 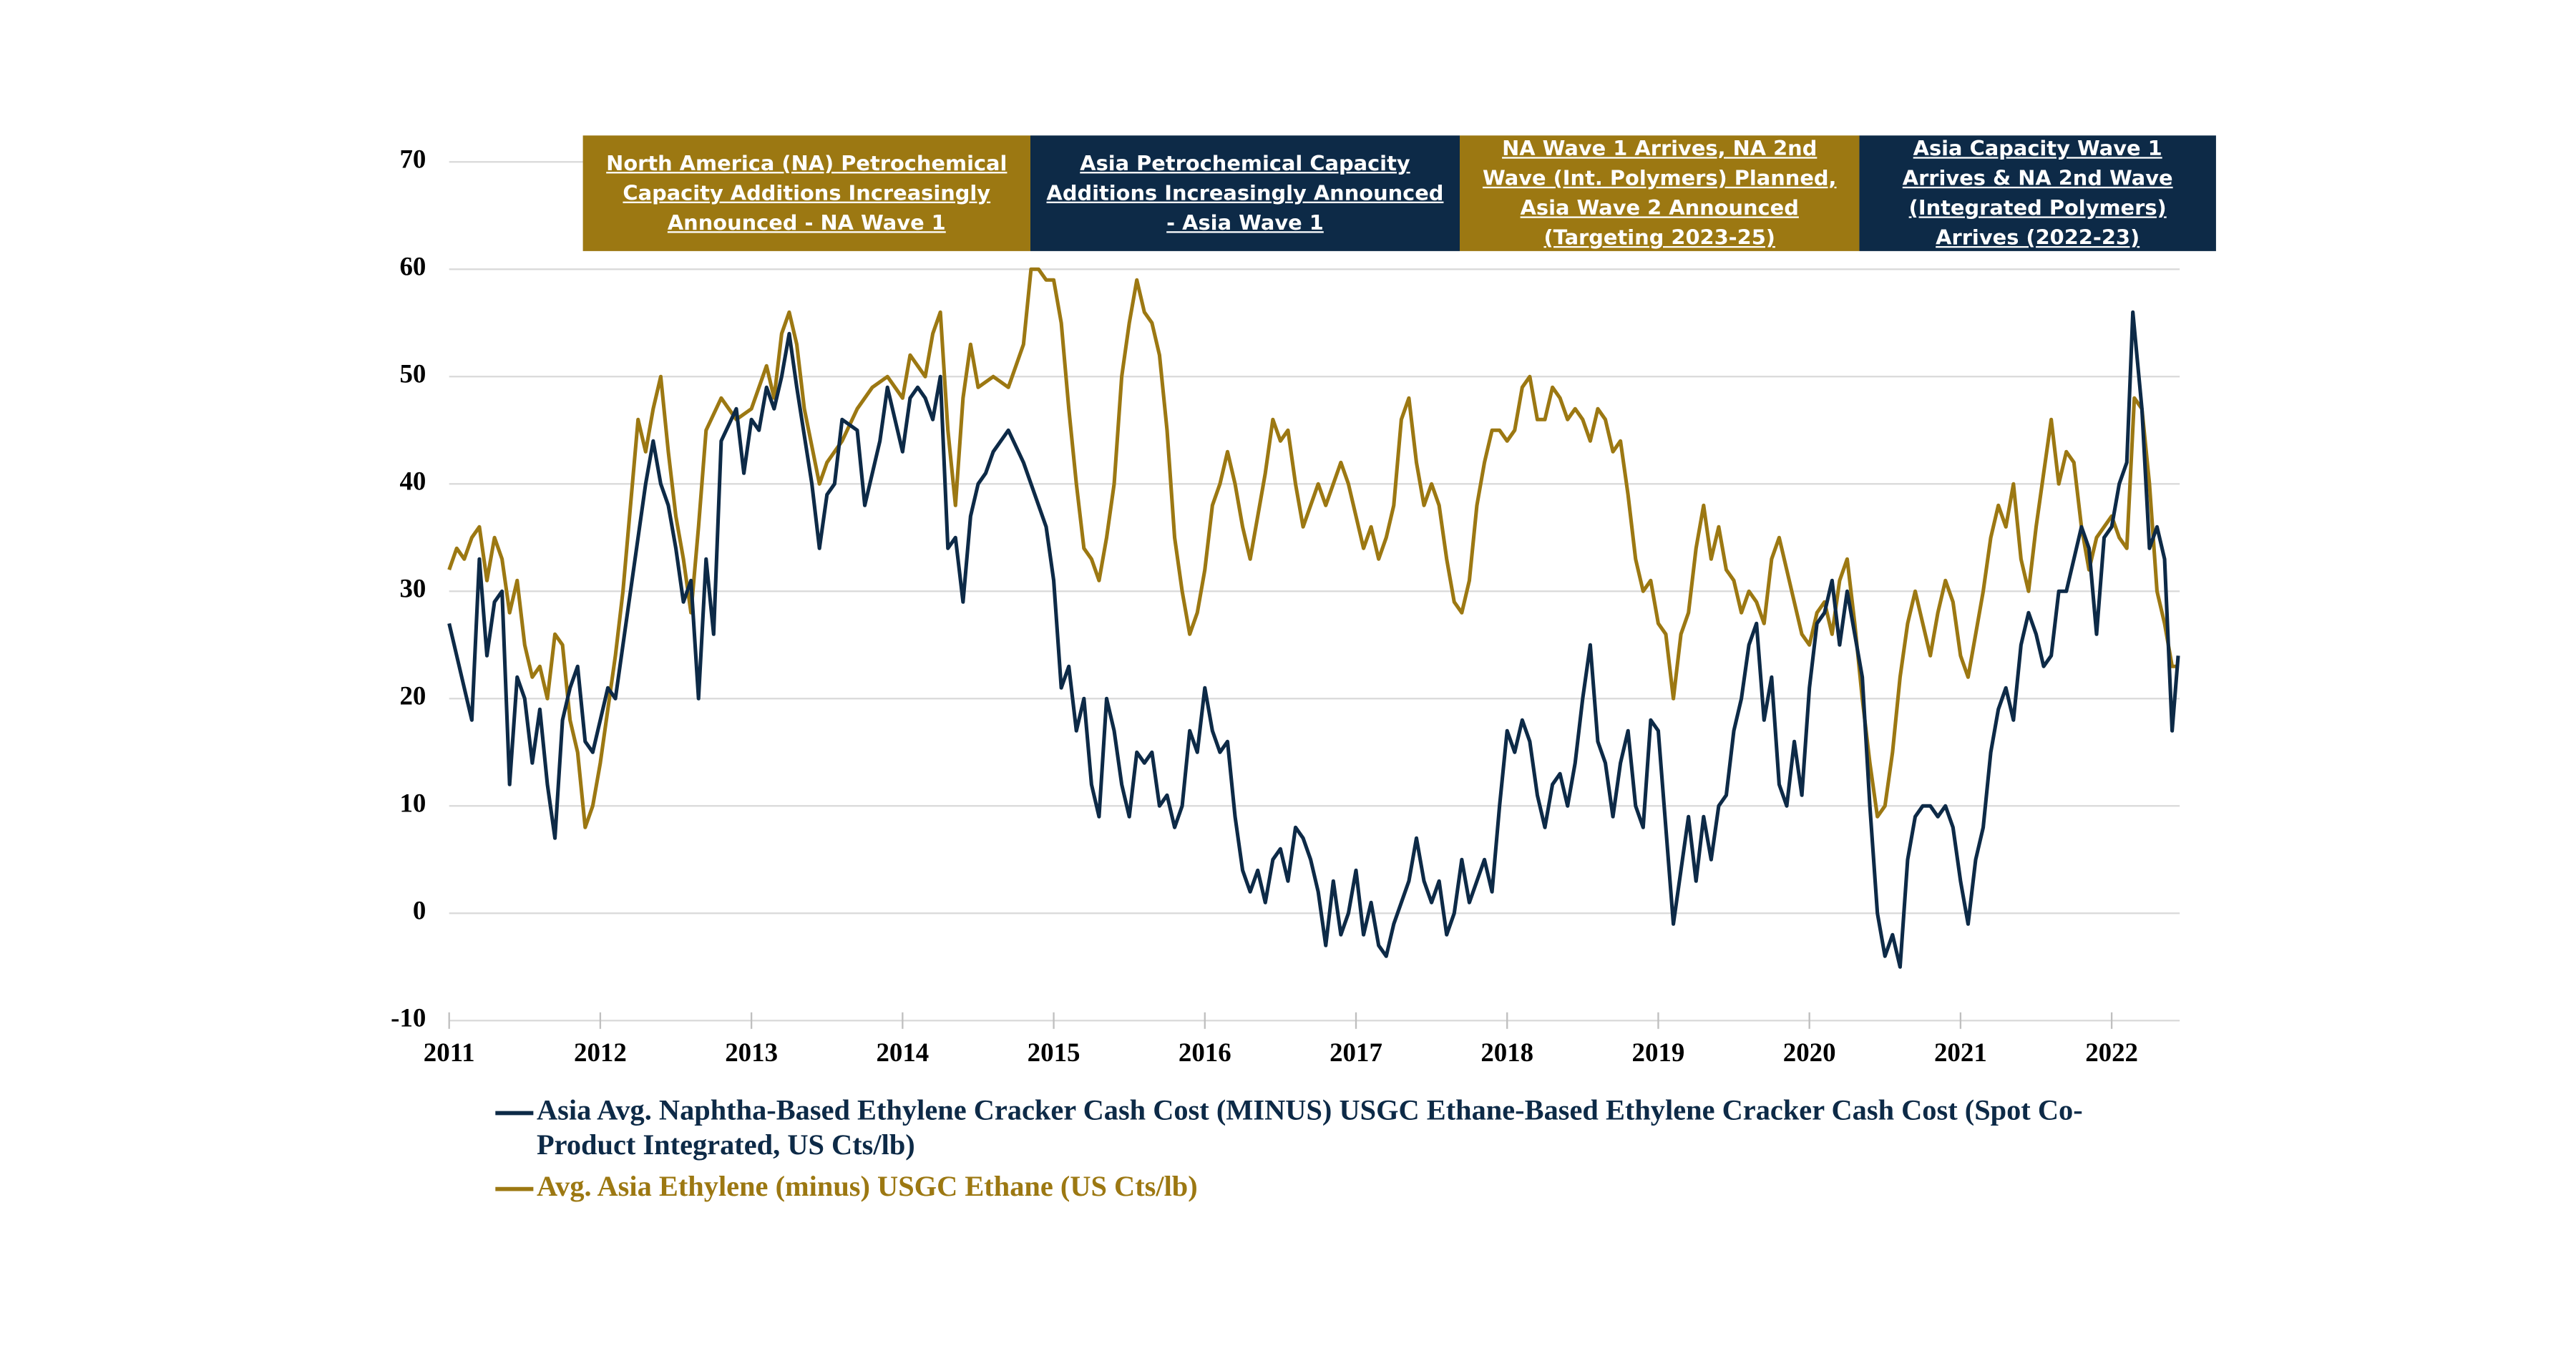 I want to click on y-tick-label: 0, so click(x=419, y=910).